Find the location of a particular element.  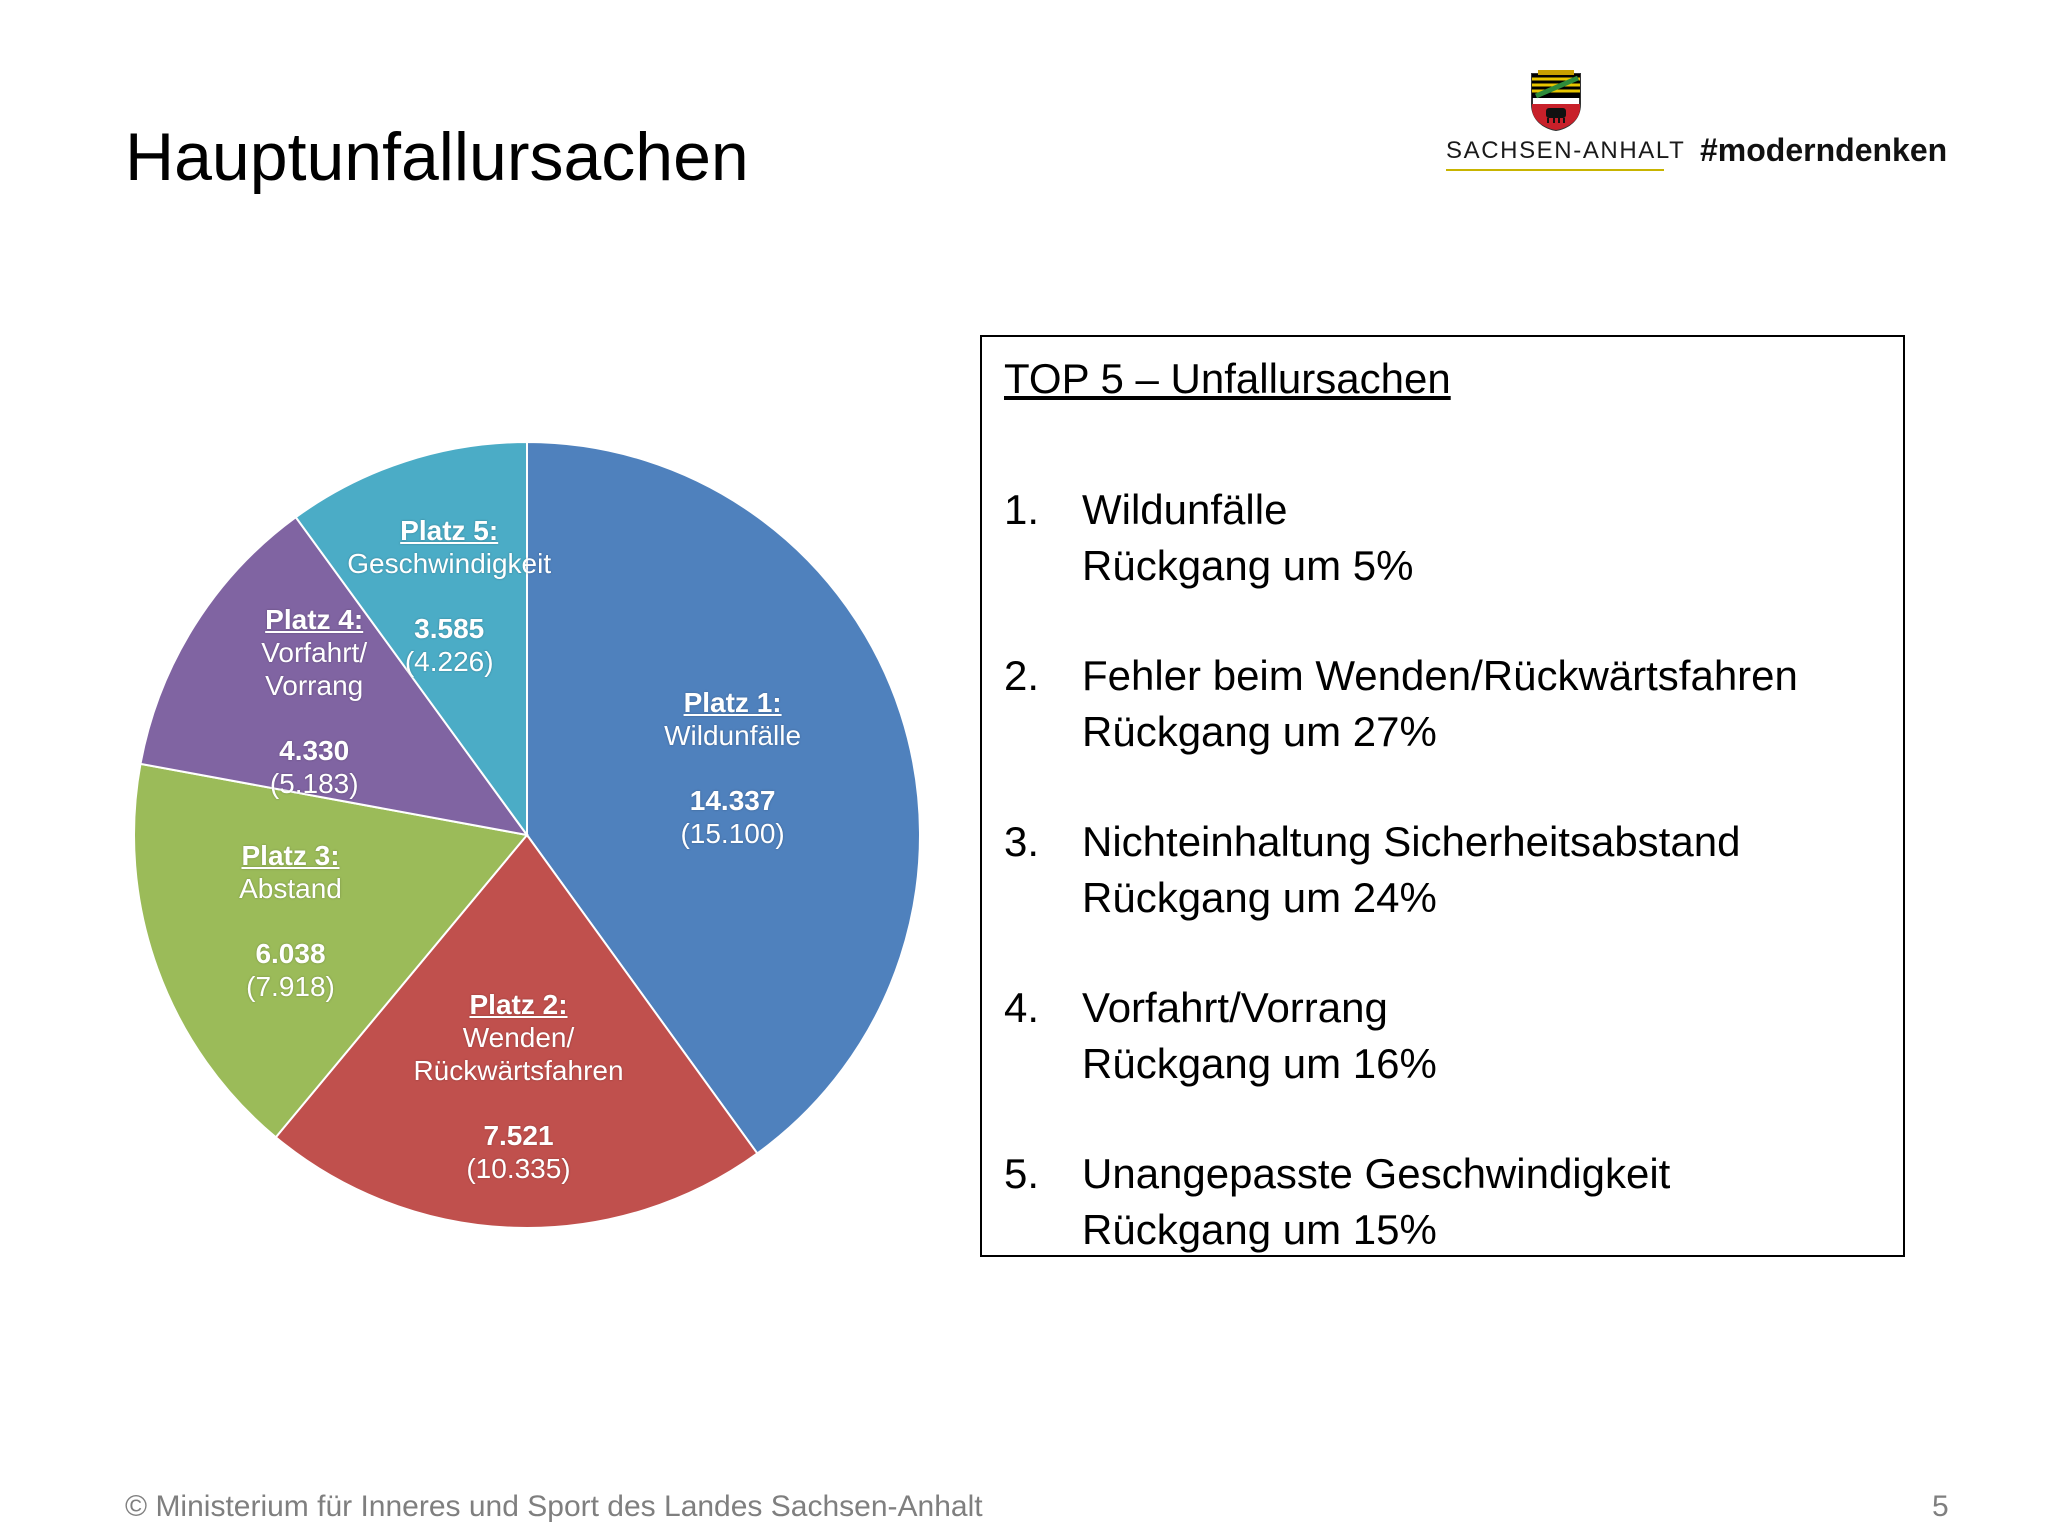

top5-heading: TOP 5 – Unfallursachen is located at coordinates (1227, 378).